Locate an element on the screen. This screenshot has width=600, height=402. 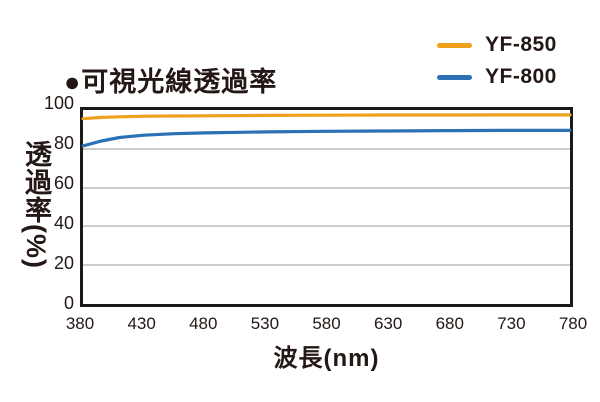
legend-item: YF-800 is located at coordinates (497, 77).